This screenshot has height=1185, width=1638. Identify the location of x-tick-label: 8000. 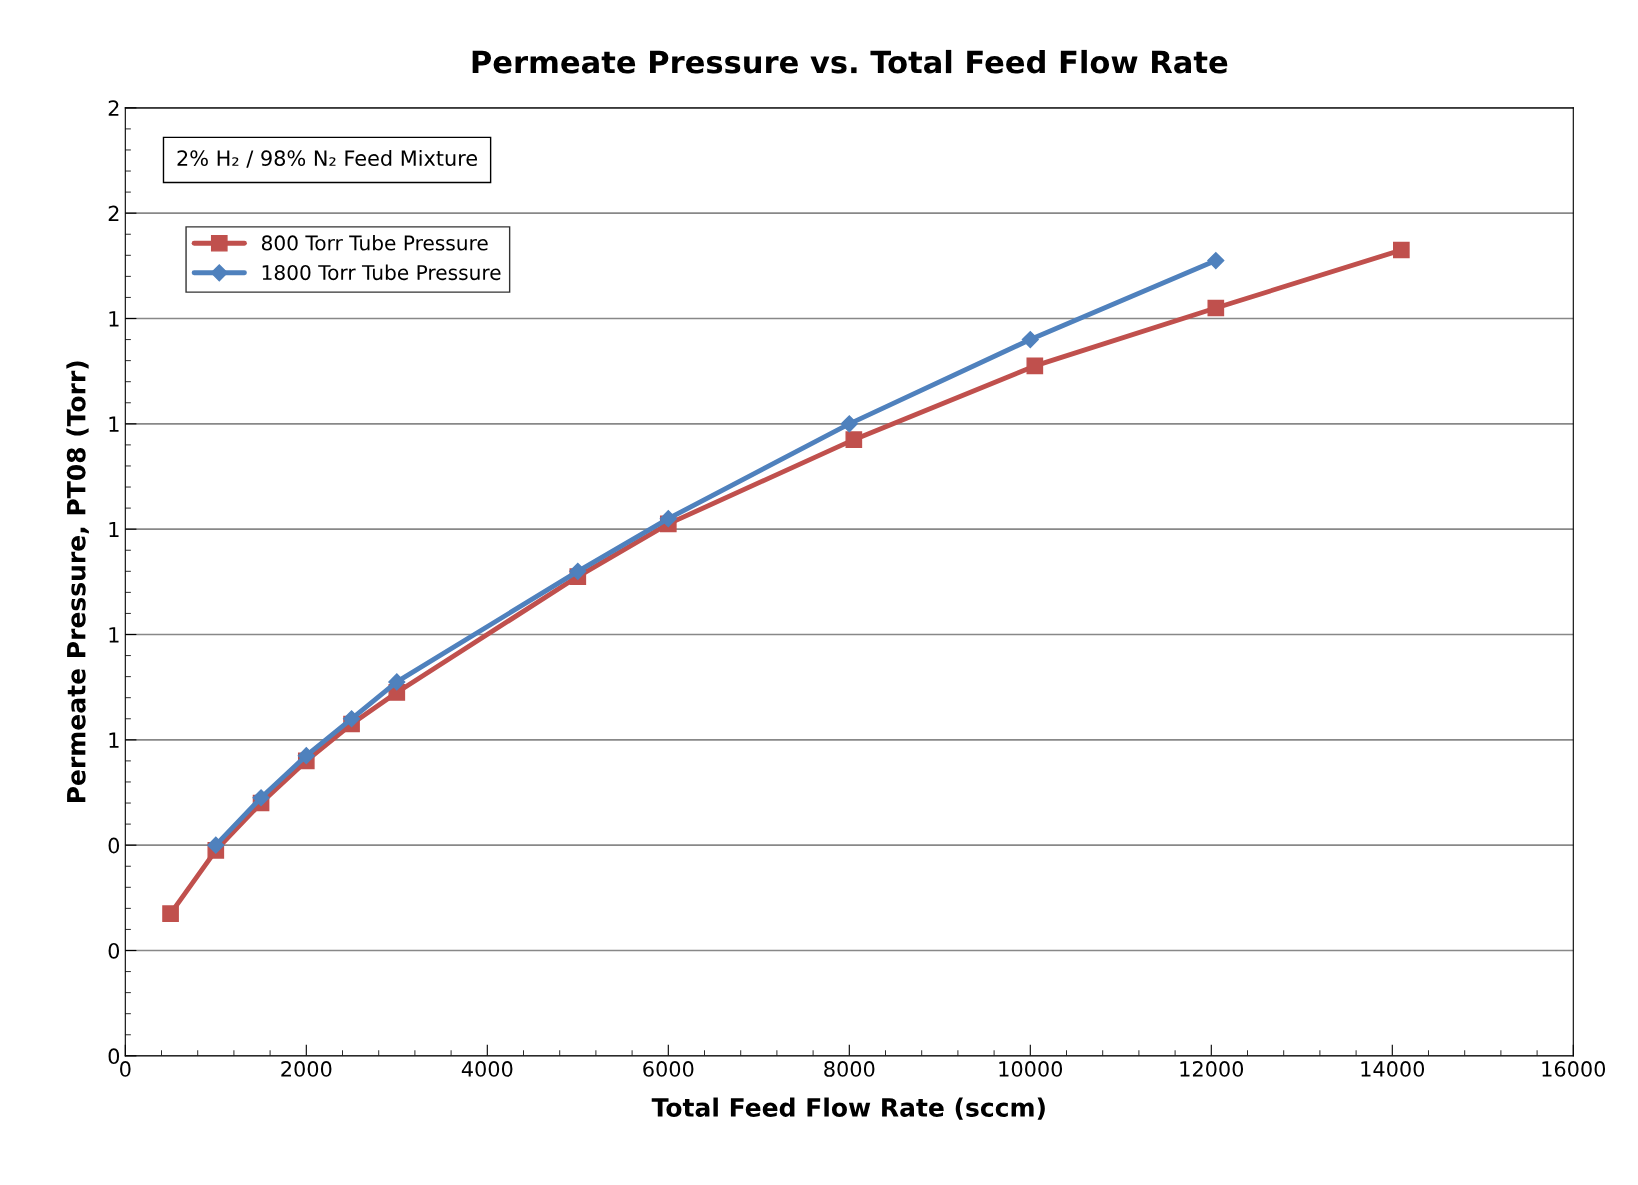
(849, 1069).